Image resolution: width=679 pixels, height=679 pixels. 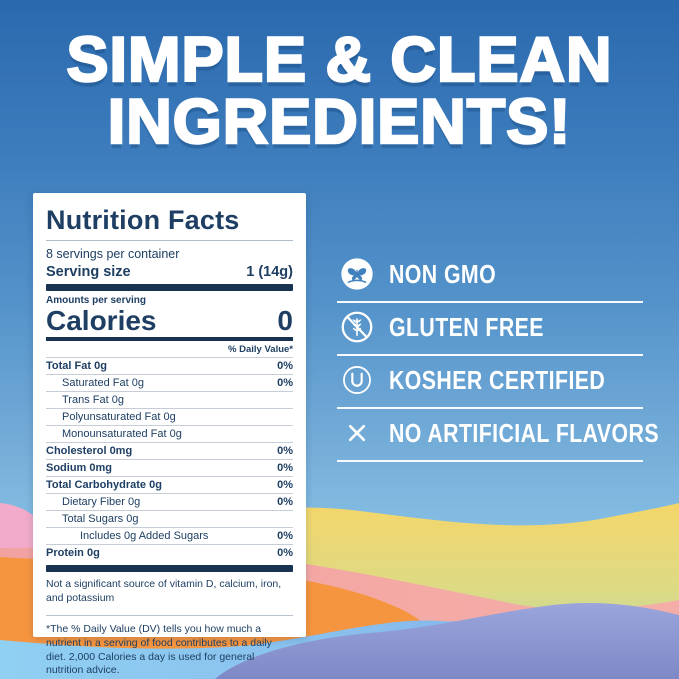 What do you see at coordinates (103, 382) in the screenshot?
I see `nutrient-label: Saturated Fat 0g` at bounding box center [103, 382].